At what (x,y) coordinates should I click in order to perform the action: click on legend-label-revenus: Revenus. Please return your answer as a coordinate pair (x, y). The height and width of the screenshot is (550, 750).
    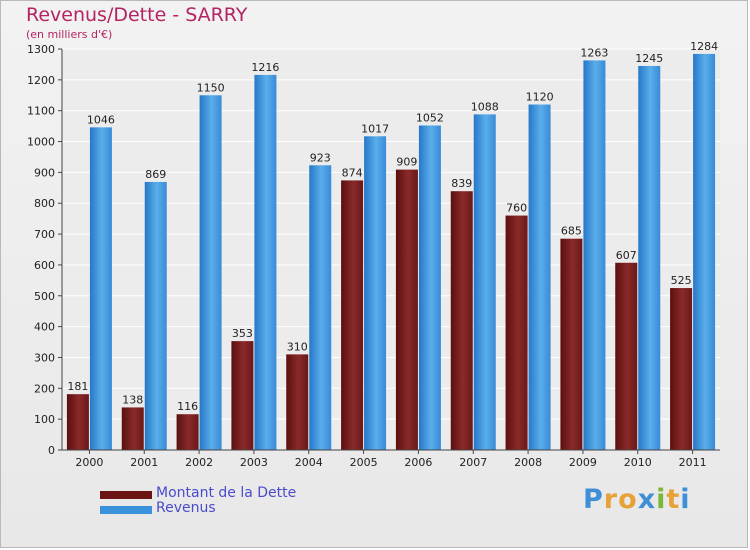
    Looking at the image, I should click on (186, 508).